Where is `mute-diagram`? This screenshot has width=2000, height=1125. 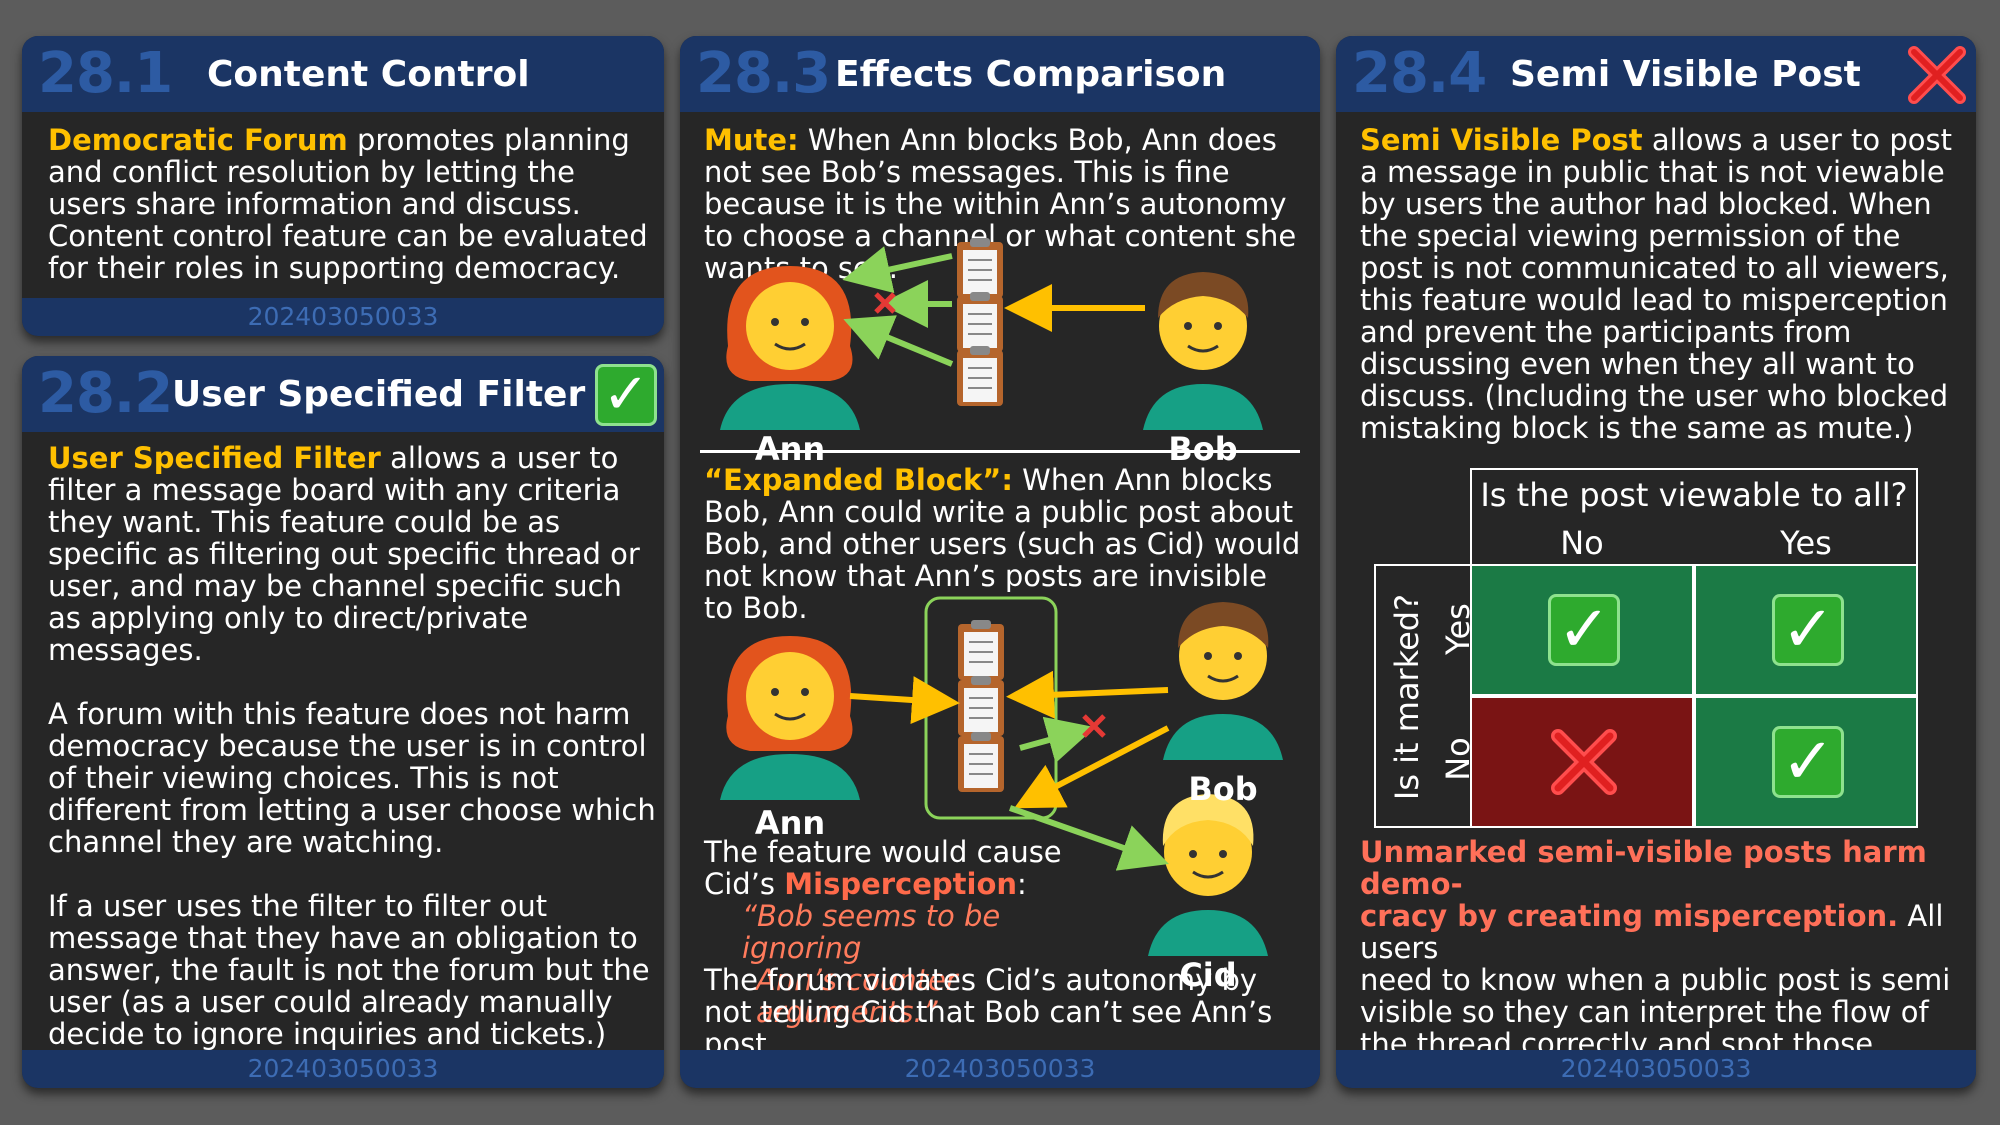
mute-diagram is located at coordinates (991, 334).